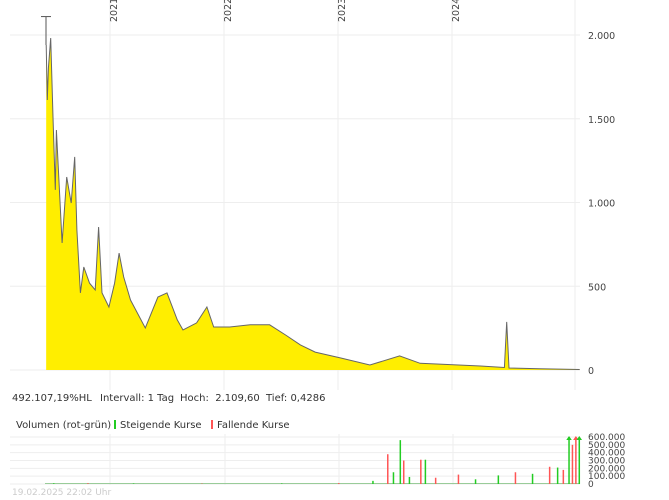 Image resolution: width=669 pixels, height=500 pixels. Describe the element at coordinates (591, 485) in the screenshot. I see `volume-tick-label: 0` at that location.